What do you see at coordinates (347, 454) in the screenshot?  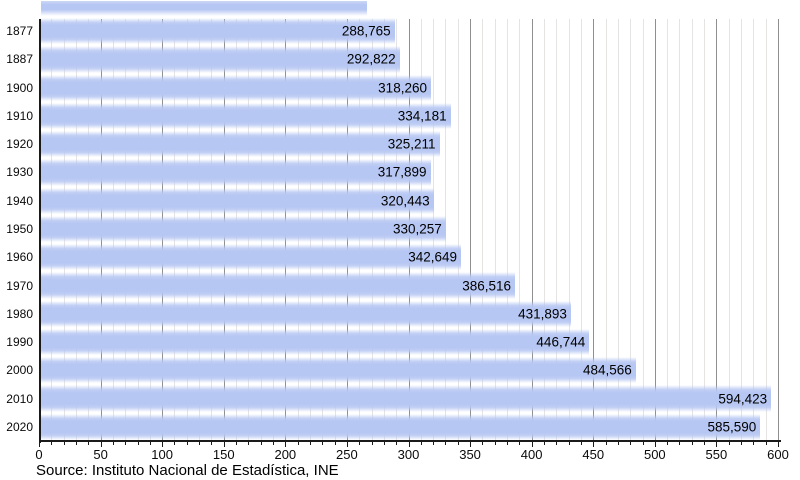 I see `x-tick-label: 250` at bounding box center [347, 454].